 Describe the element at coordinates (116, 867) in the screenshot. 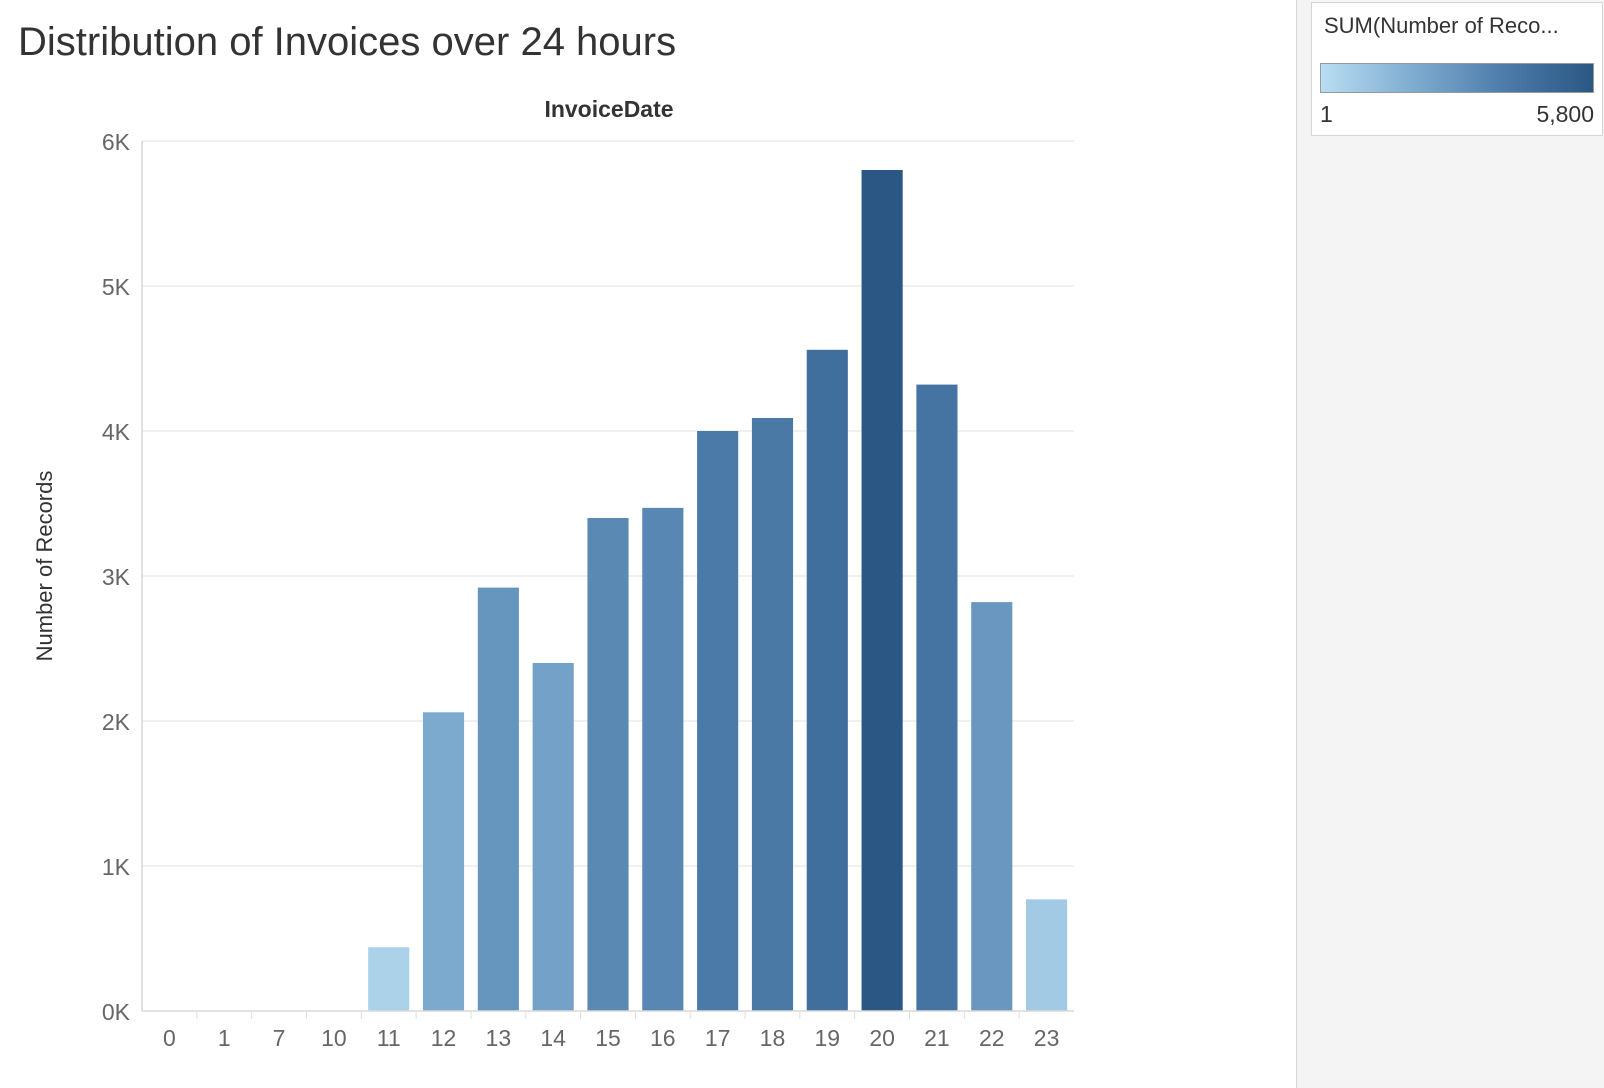

I see `y-tick-label: 1K` at that location.